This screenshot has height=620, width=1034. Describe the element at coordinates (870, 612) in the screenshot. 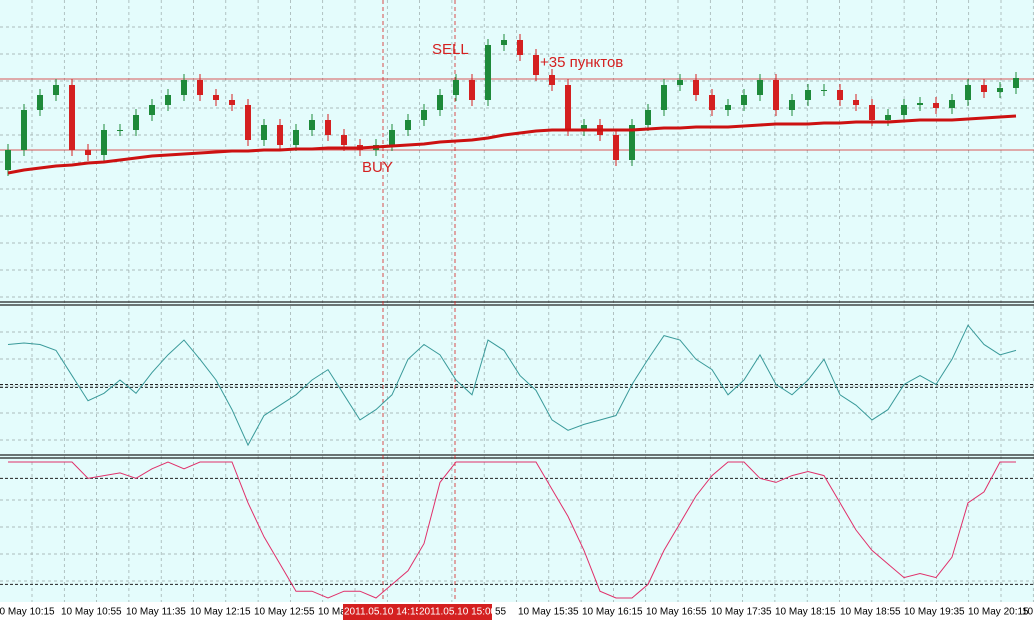

I see `time-label: 10 May 18:55` at that location.